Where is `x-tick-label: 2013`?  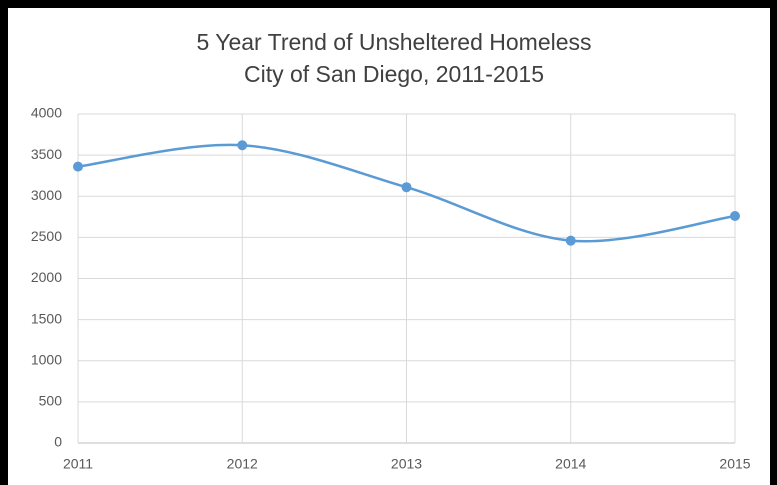 x-tick-label: 2013 is located at coordinates (406, 464).